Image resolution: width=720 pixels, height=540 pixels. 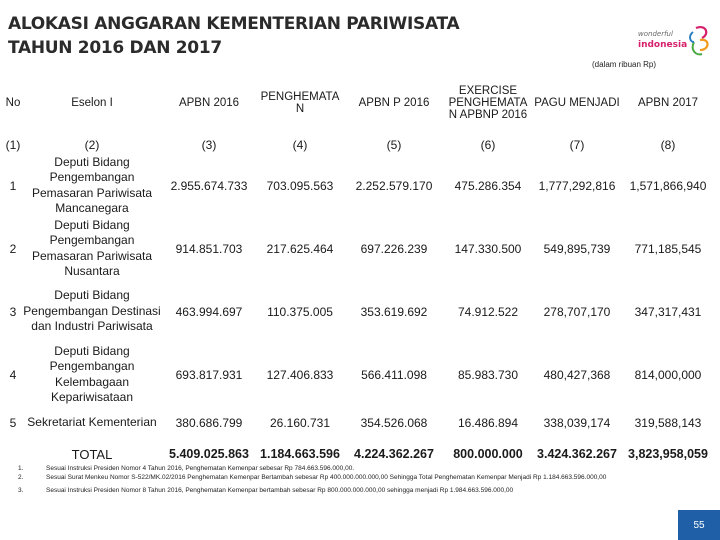 What do you see at coordinates (577, 145) in the screenshot?
I see `col-number: (7)` at bounding box center [577, 145].